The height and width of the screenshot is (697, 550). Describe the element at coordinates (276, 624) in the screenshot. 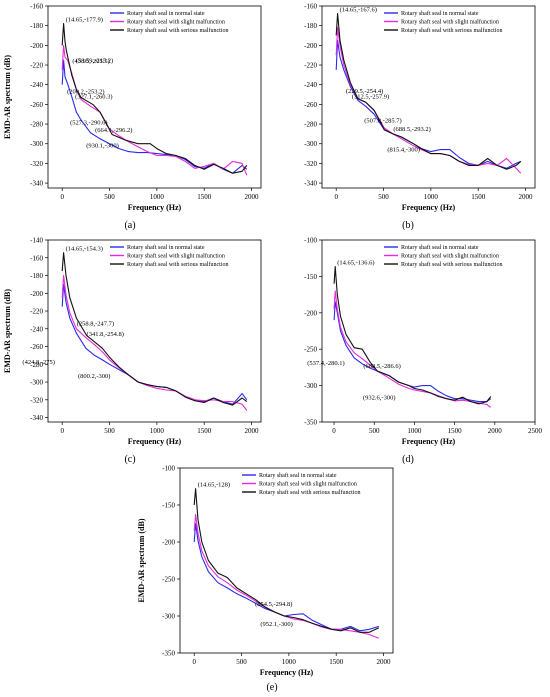

I see `data-annotation: (952.1,-300)` at that location.